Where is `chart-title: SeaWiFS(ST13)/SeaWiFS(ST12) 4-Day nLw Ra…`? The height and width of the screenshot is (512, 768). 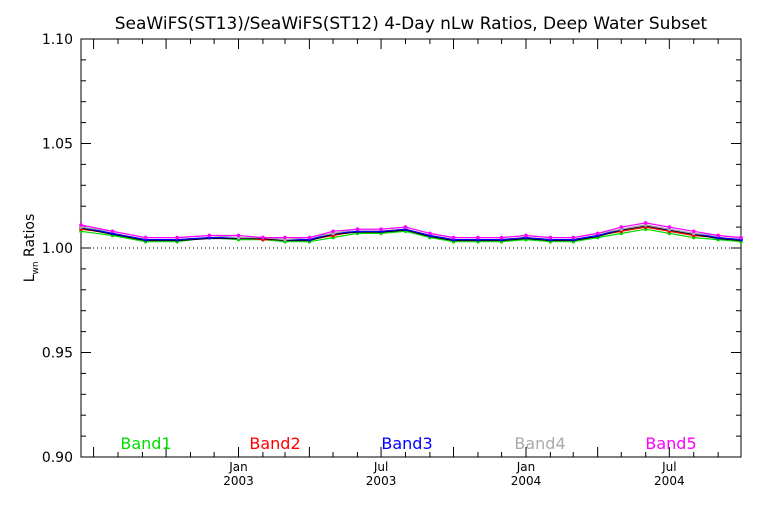 chart-title: SeaWiFS(ST13)/SeaWiFS(ST12) 4-Day nLw Ra… is located at coordinates (411, 24).